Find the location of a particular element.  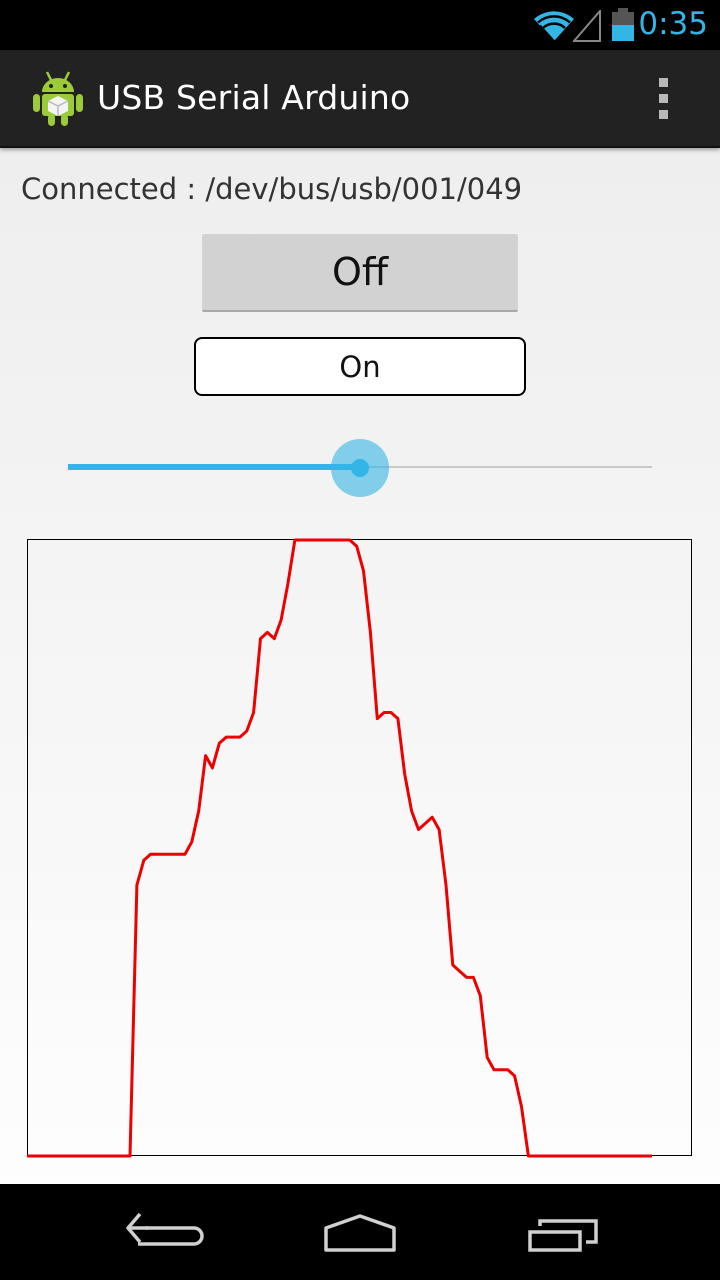

home-icon is located at coordinates (360, 1233).